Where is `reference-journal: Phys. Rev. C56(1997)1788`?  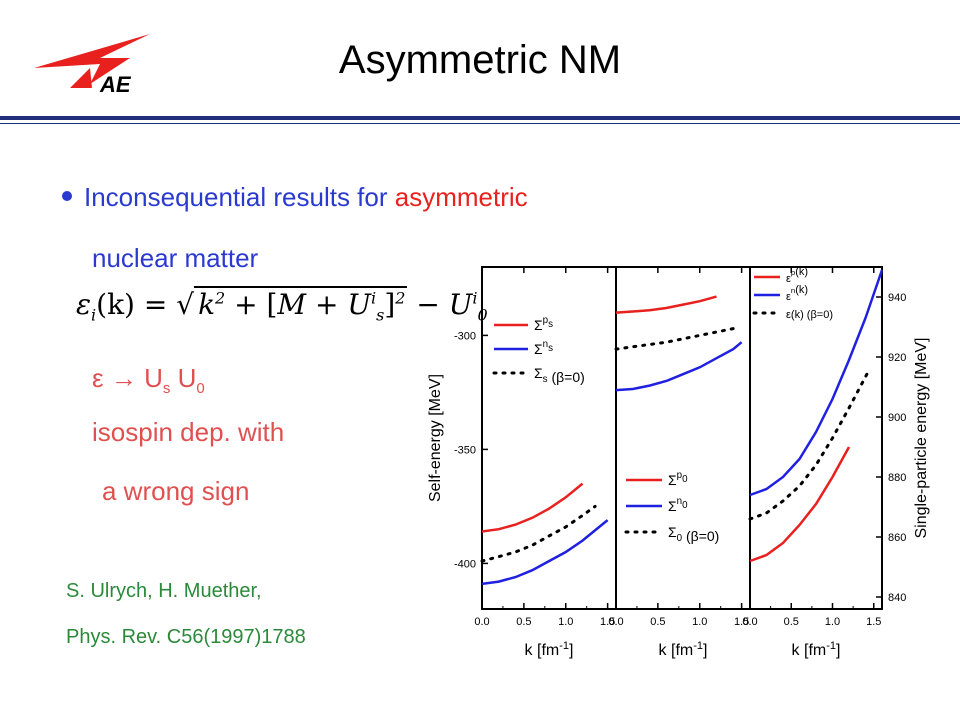
reference-journal: Phys. Rev. C56(1997)1788 is located at coordinates (186, 637).